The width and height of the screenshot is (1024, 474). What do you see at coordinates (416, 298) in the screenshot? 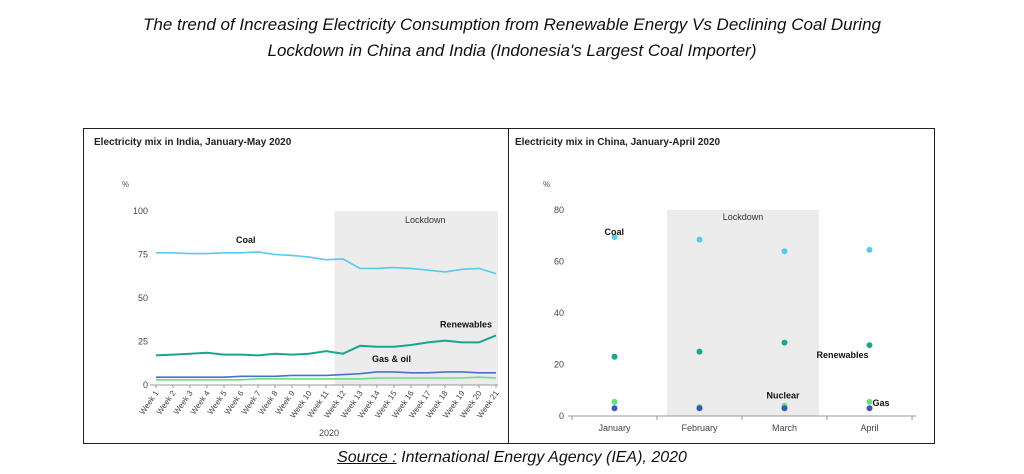
I see `india-lockdown-shade` at bounding box center [416, 298].